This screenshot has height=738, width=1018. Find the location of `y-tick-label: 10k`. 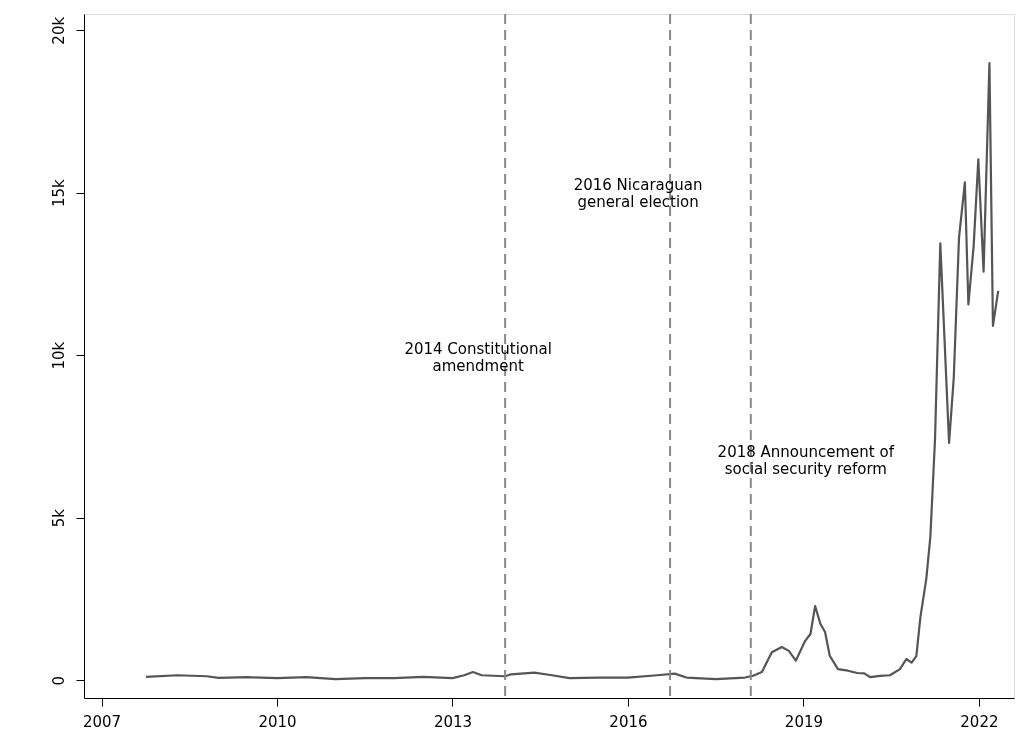

y-tick-label: 10k is located at coordinates (58, 355).